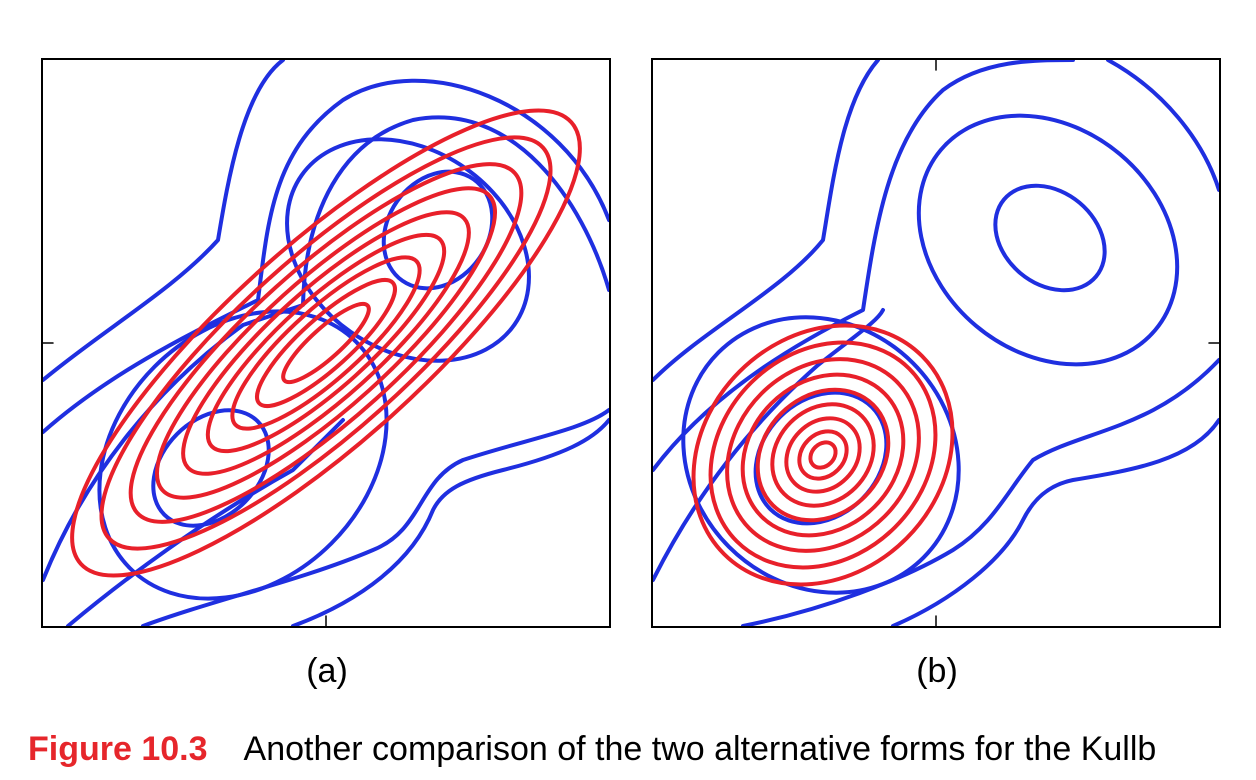 The height and width of the screenshot is (780, 1256). What do you see at coordinates (118, 749) in the screenshot?
I see `figure-number: Figure 10.3` at bounding box center [118, 749].